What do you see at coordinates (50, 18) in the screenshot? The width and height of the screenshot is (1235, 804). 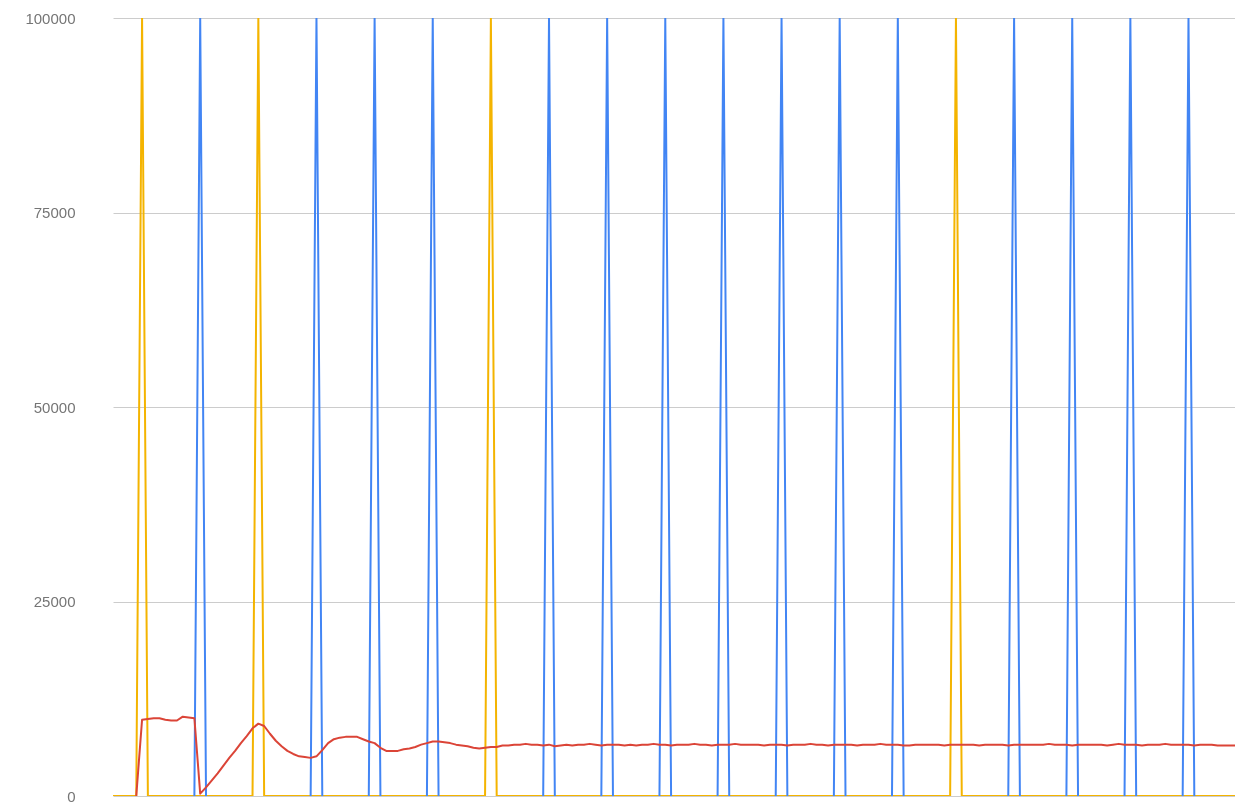 I see `y-tick-label: 100000` at bounding box center [50, 18].